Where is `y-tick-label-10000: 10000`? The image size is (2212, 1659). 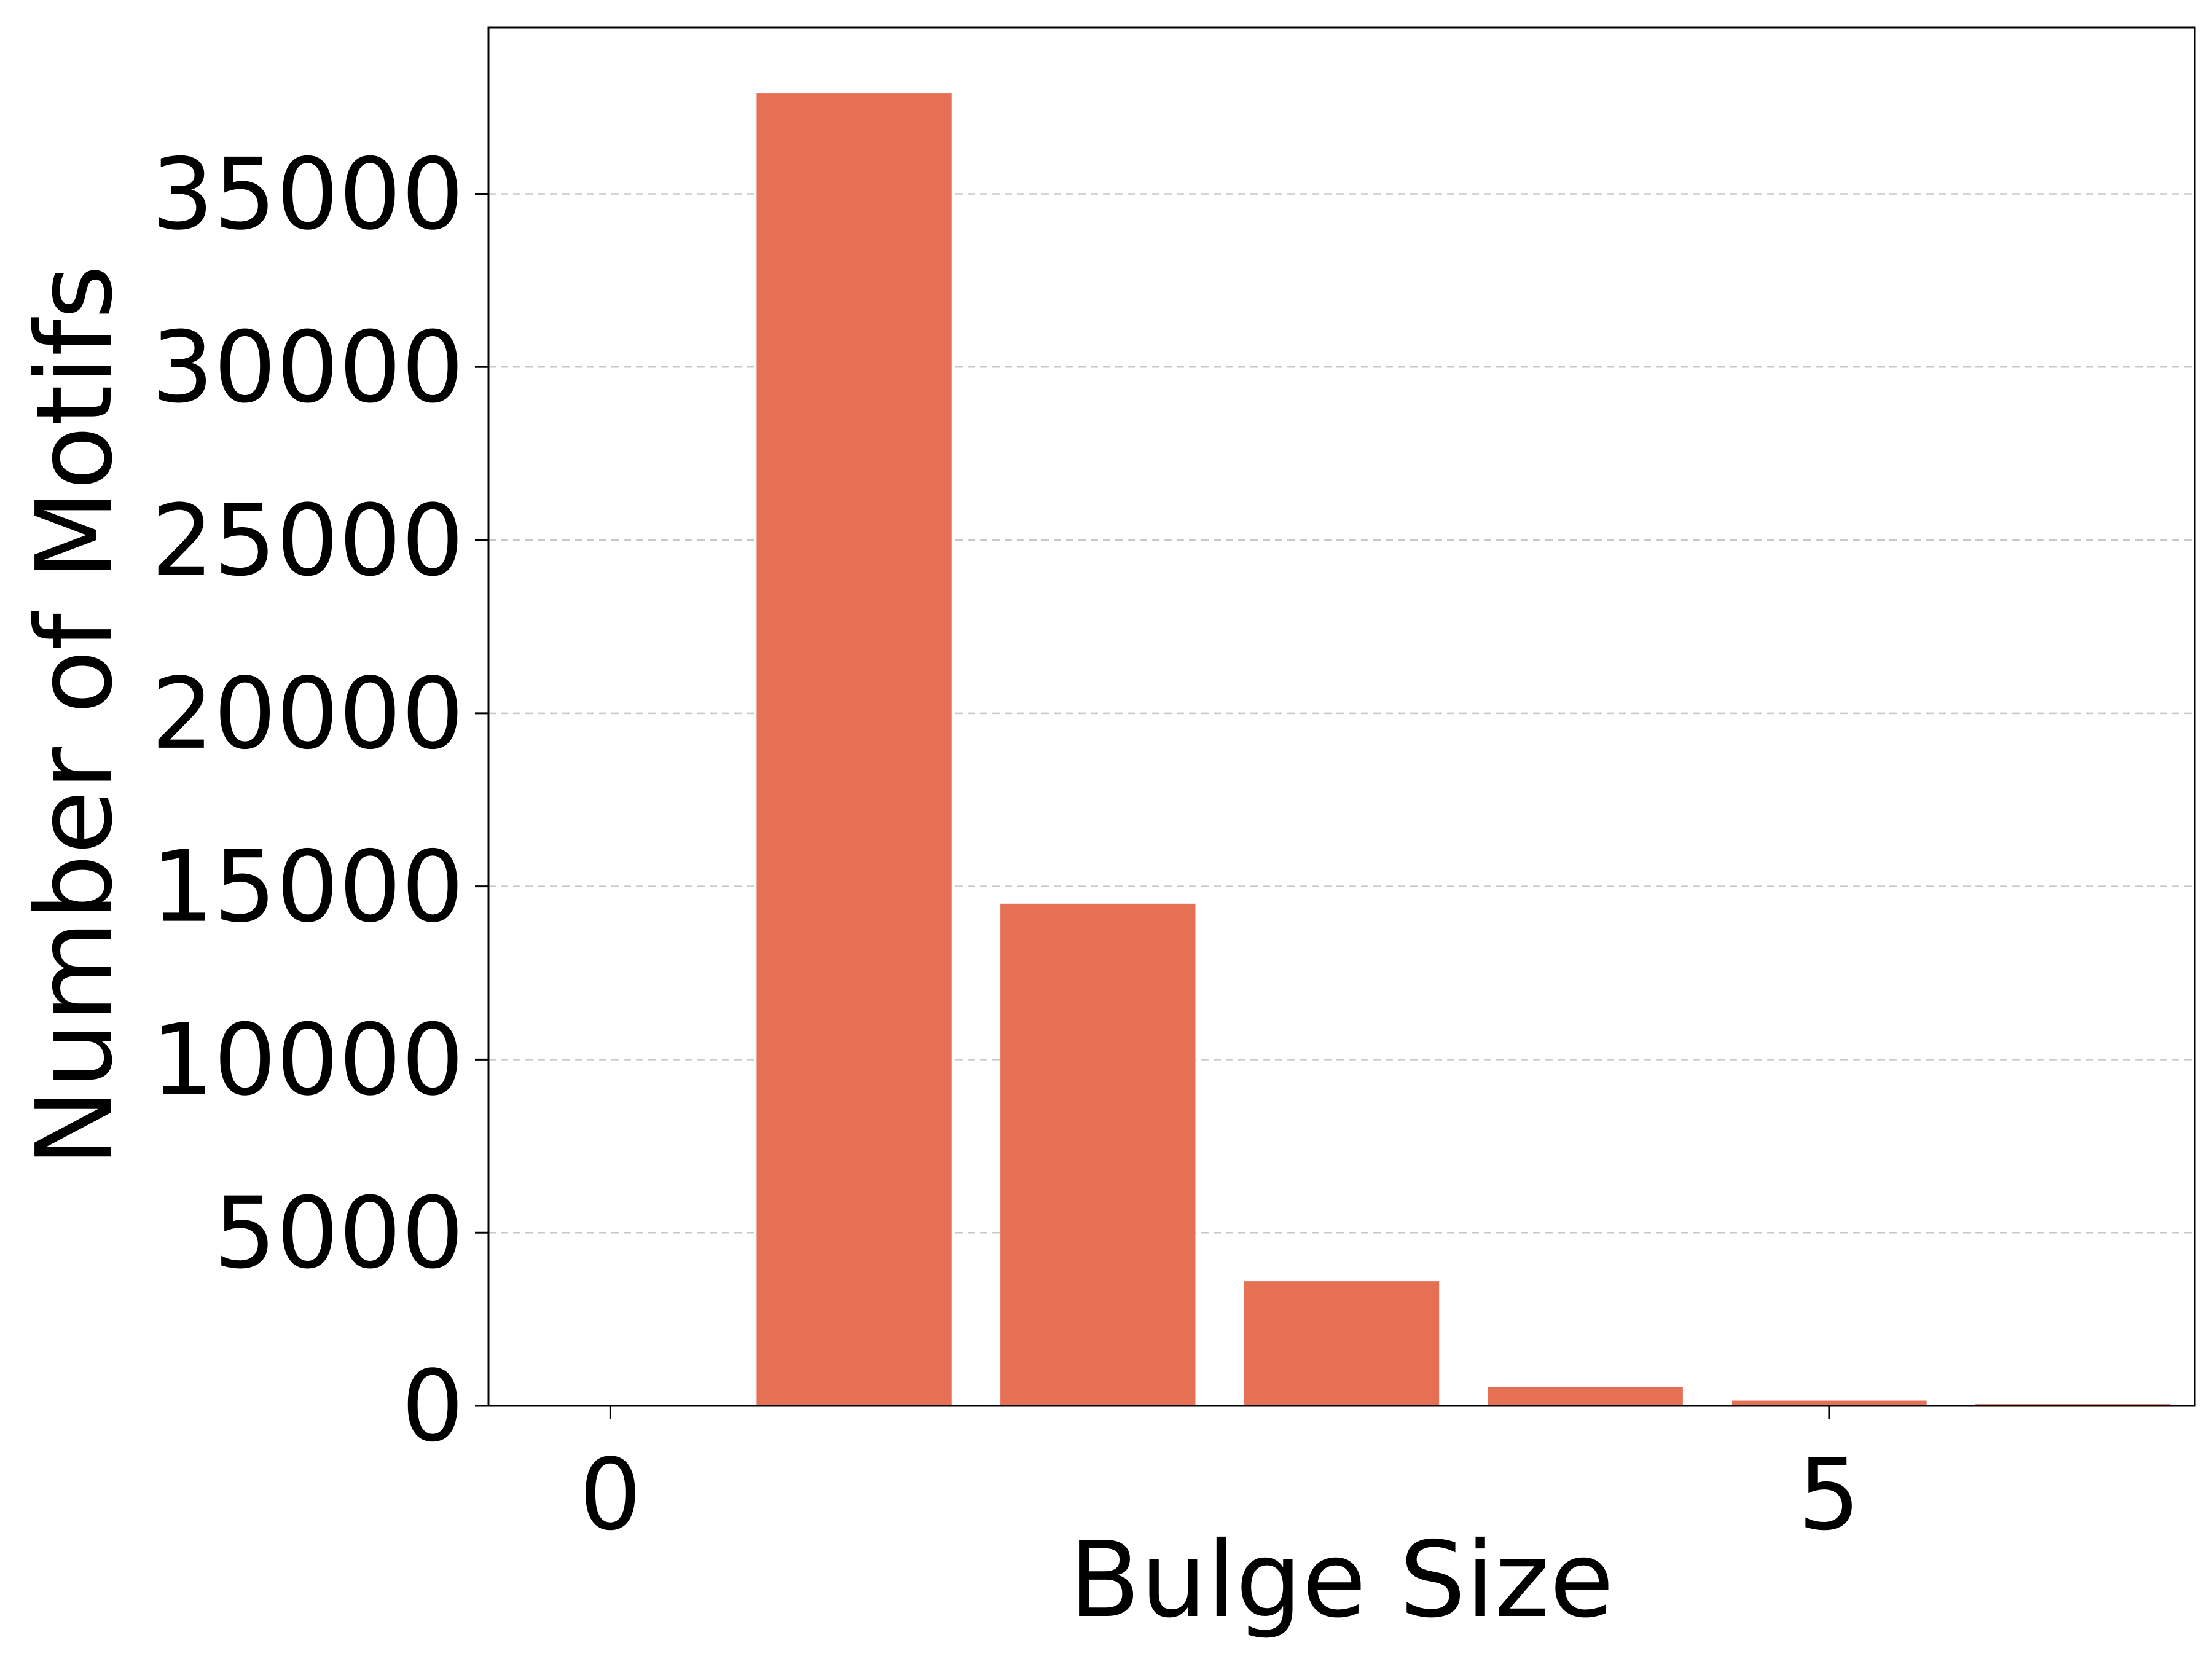 y-tick-label-10000: 10000 is located at coordinates (307, 1059).